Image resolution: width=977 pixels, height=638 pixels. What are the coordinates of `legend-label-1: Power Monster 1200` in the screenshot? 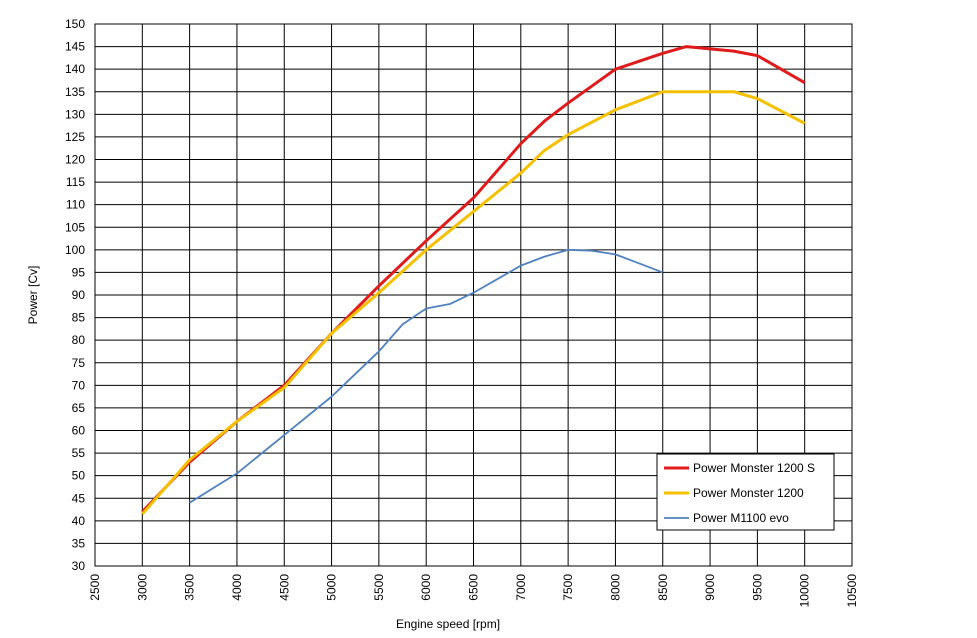 It's located at (748, 493).